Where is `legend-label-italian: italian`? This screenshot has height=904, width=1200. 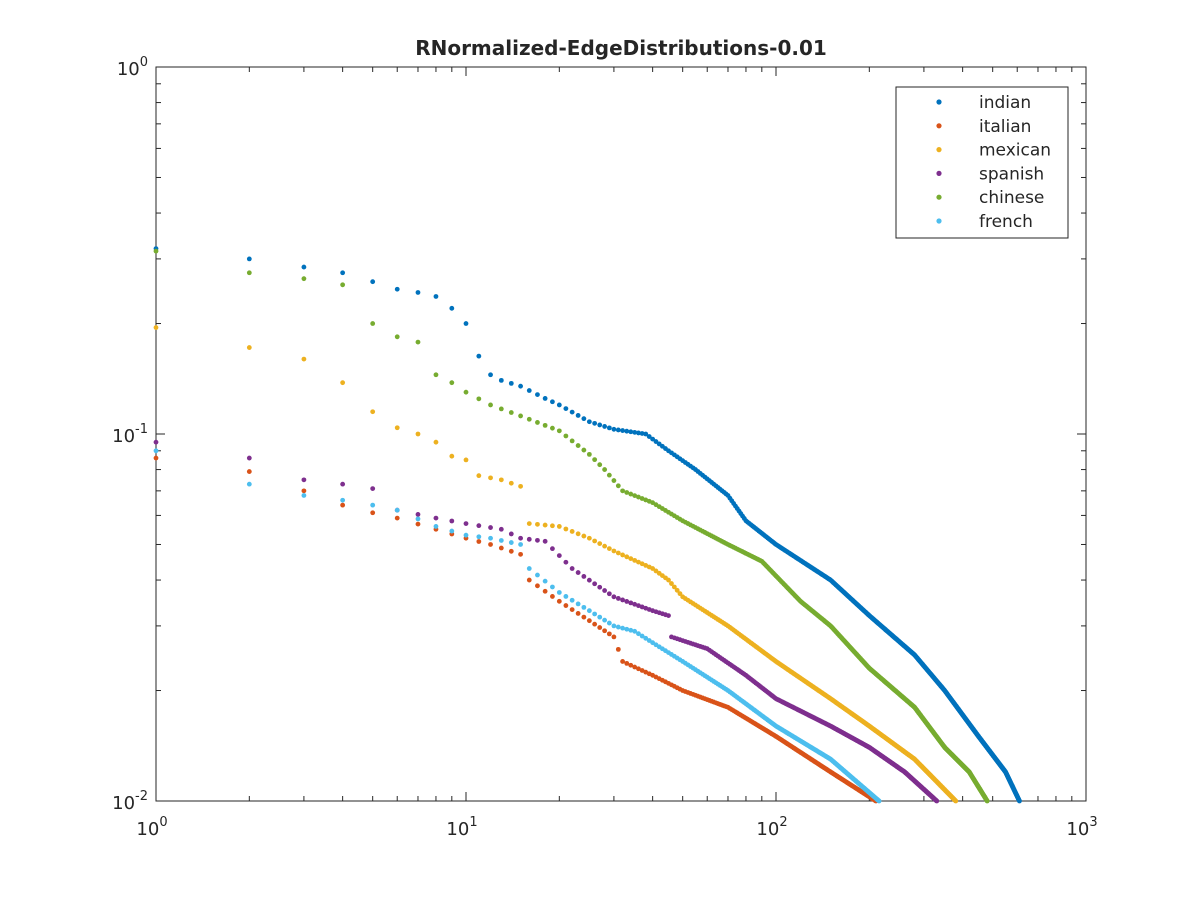
legend-label-italian: italian is located at coordinates (1005, 127).